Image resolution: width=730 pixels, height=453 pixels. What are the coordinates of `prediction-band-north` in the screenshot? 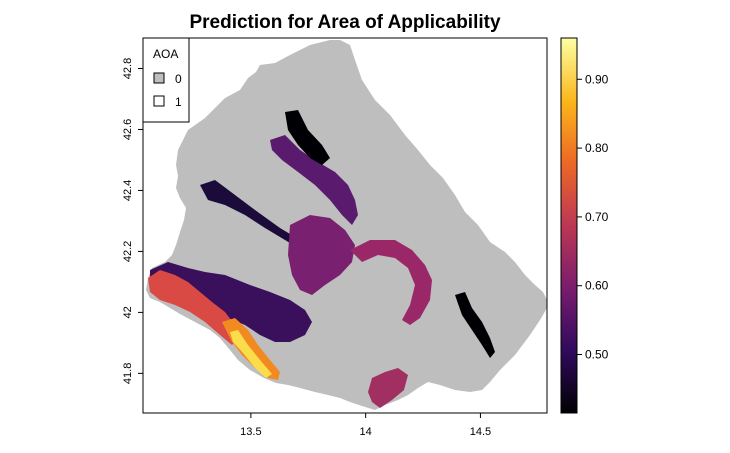 It's located at (314, 180).